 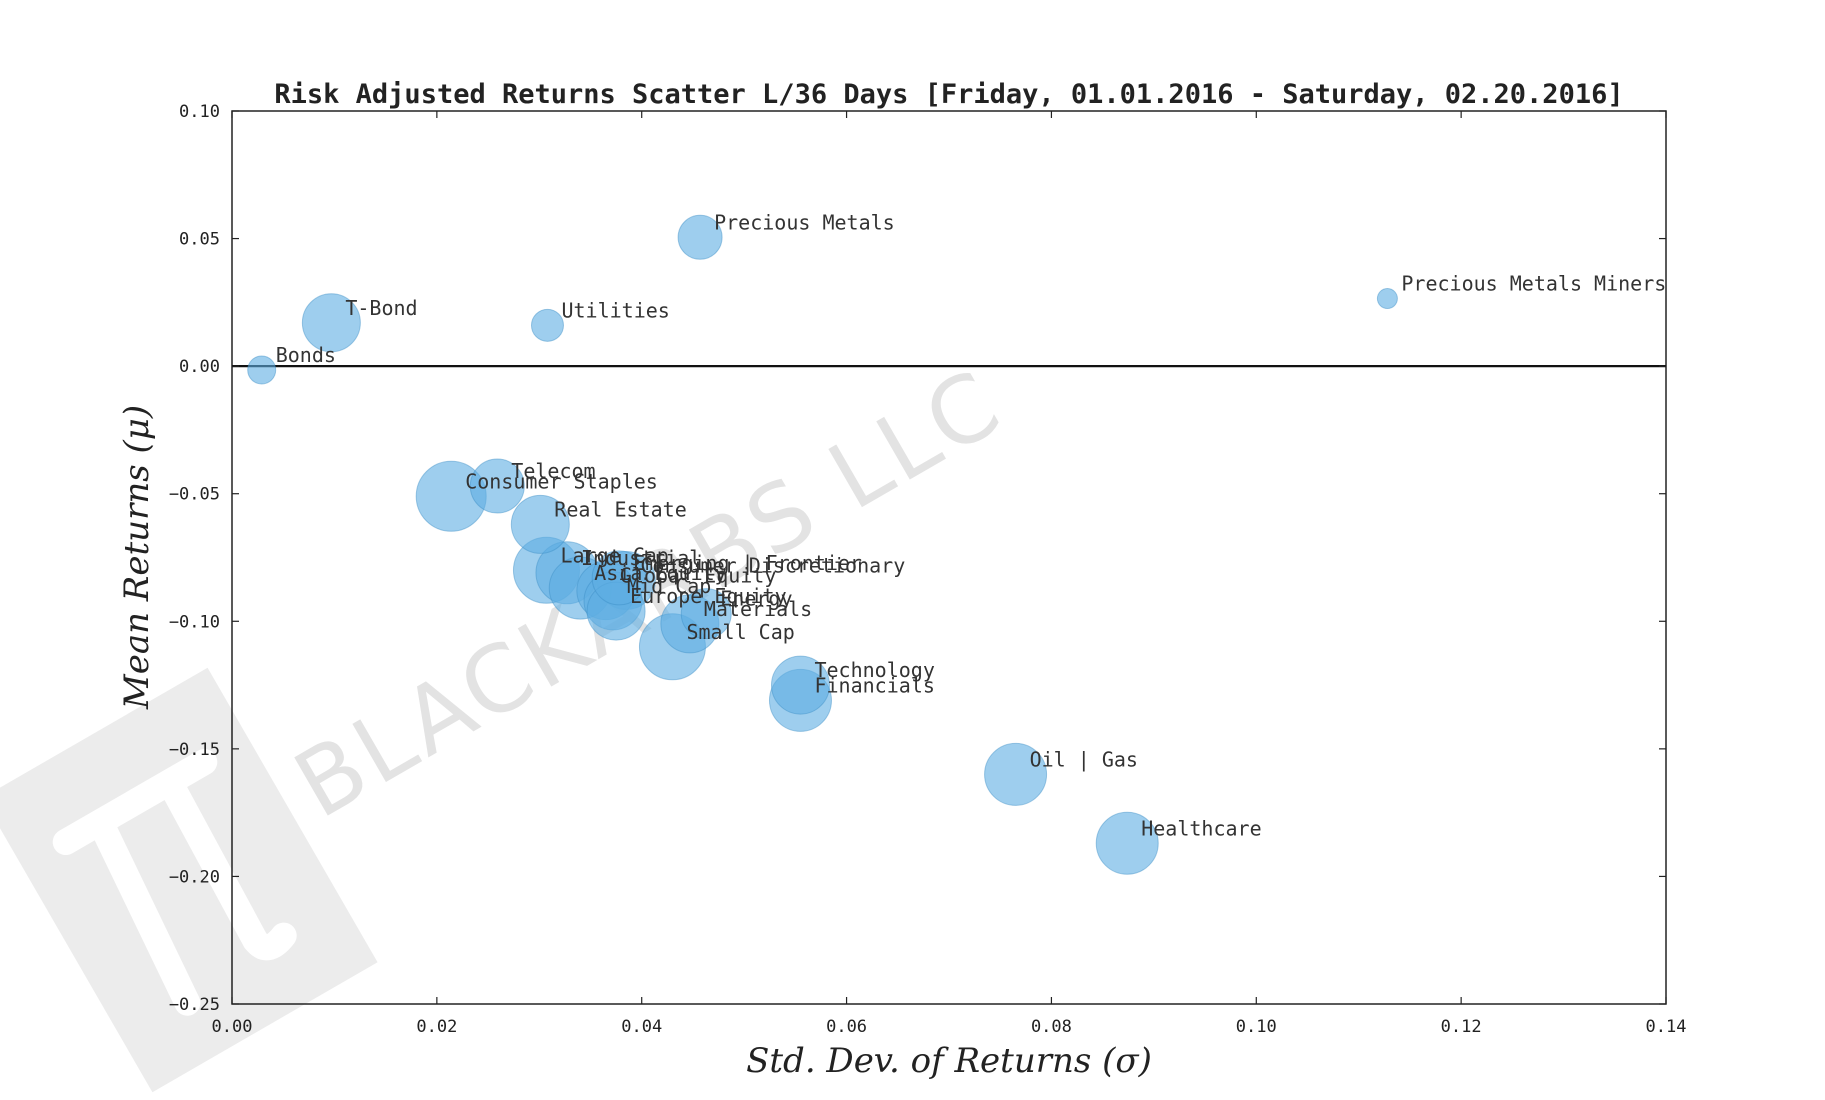 I want to click on bubble-real-estate, so click(x=540, y=524).